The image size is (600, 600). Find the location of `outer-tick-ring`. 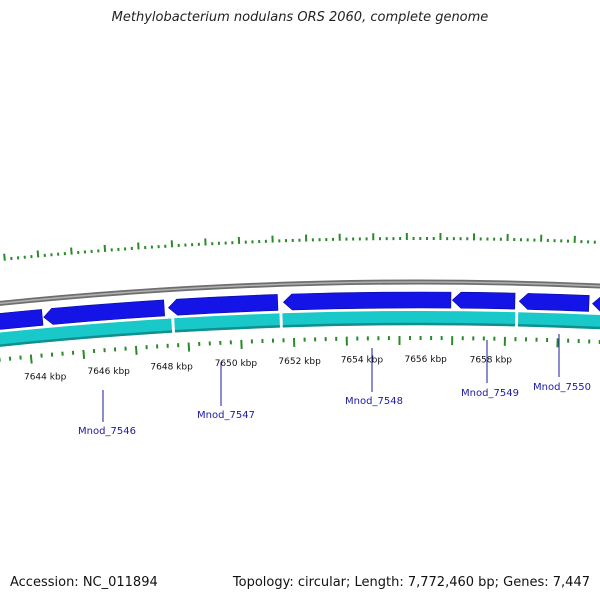

outer-tick-ring is located at coordinates (299, 247).